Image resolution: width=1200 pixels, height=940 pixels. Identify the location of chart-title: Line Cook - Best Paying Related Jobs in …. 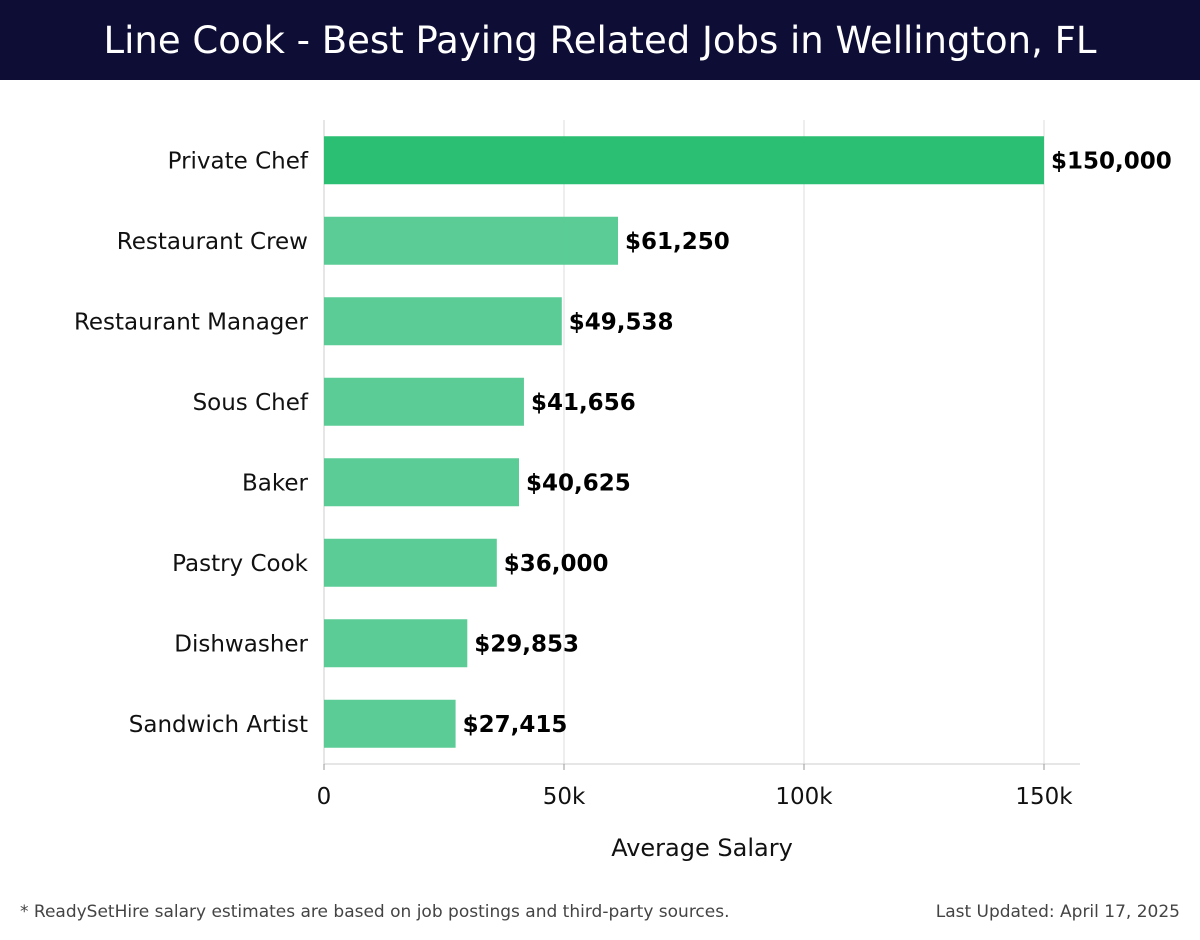
(600, 40).